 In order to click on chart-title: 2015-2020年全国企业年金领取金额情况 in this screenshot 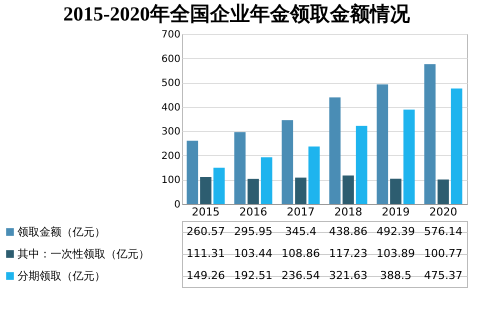, I will do `click(237, 14)`.